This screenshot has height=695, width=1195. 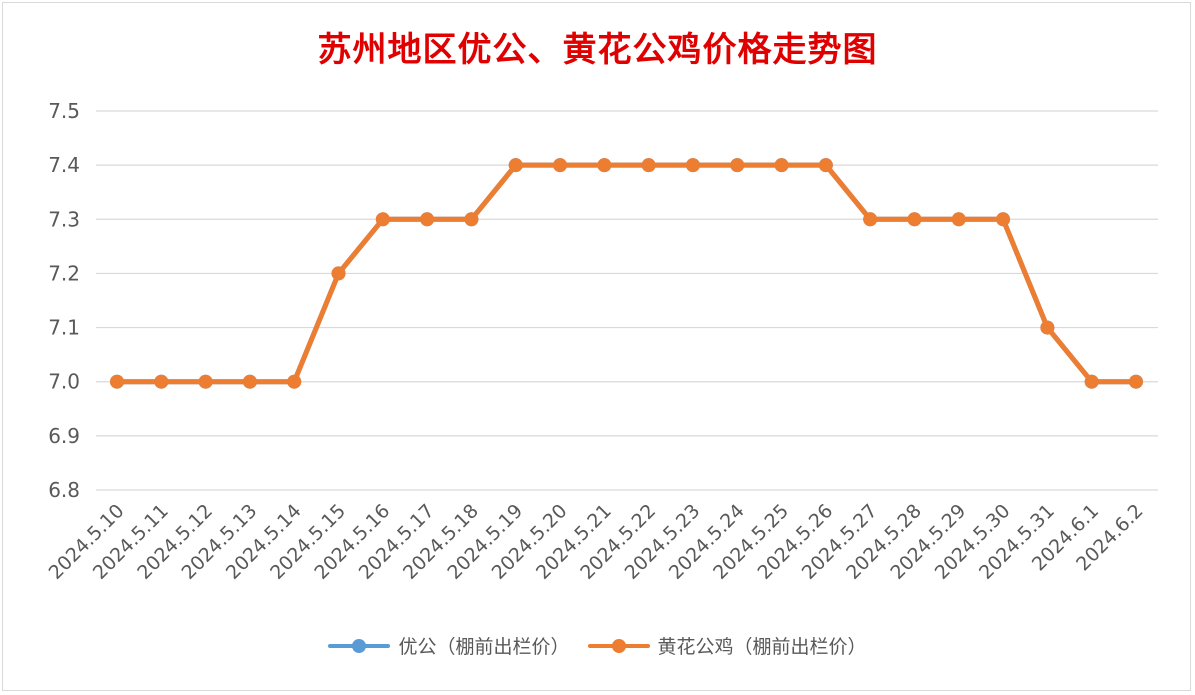 I want to click on legend-swatch-huanghua, so click(x=618, y=645).